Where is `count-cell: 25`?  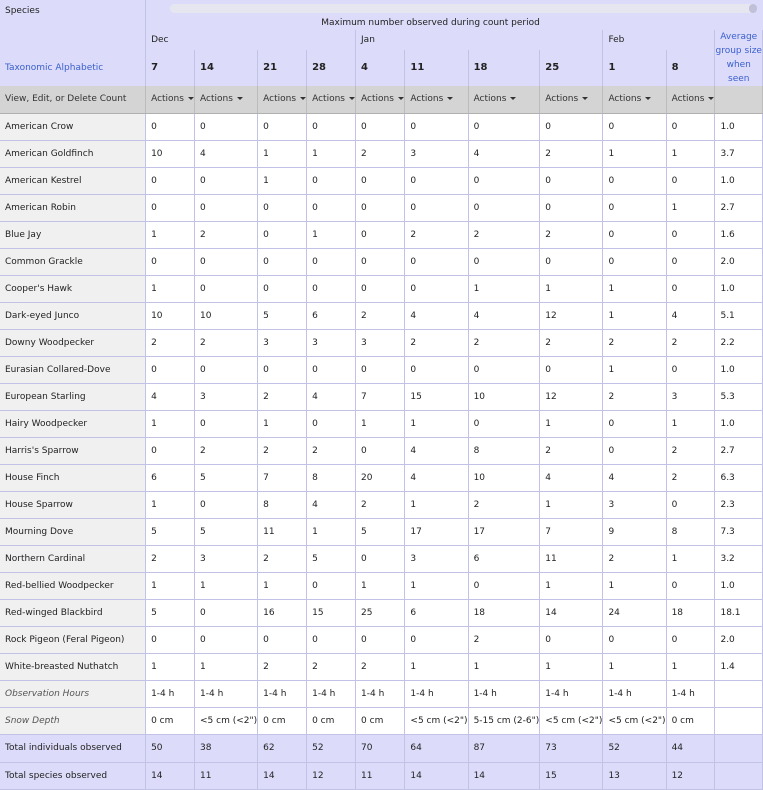
count-cell: 25 is located at coordinates (380, 613).